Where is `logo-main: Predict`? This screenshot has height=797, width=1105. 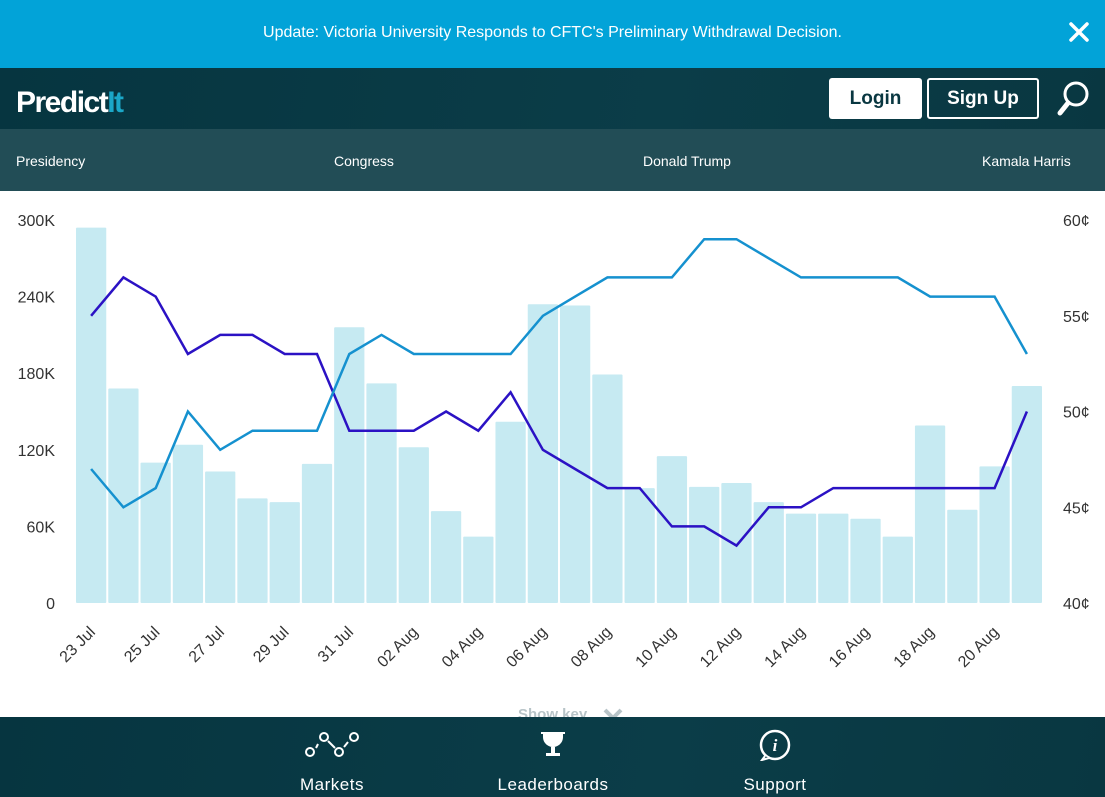
logo-main: Predict is located at coordinates (62, 102).